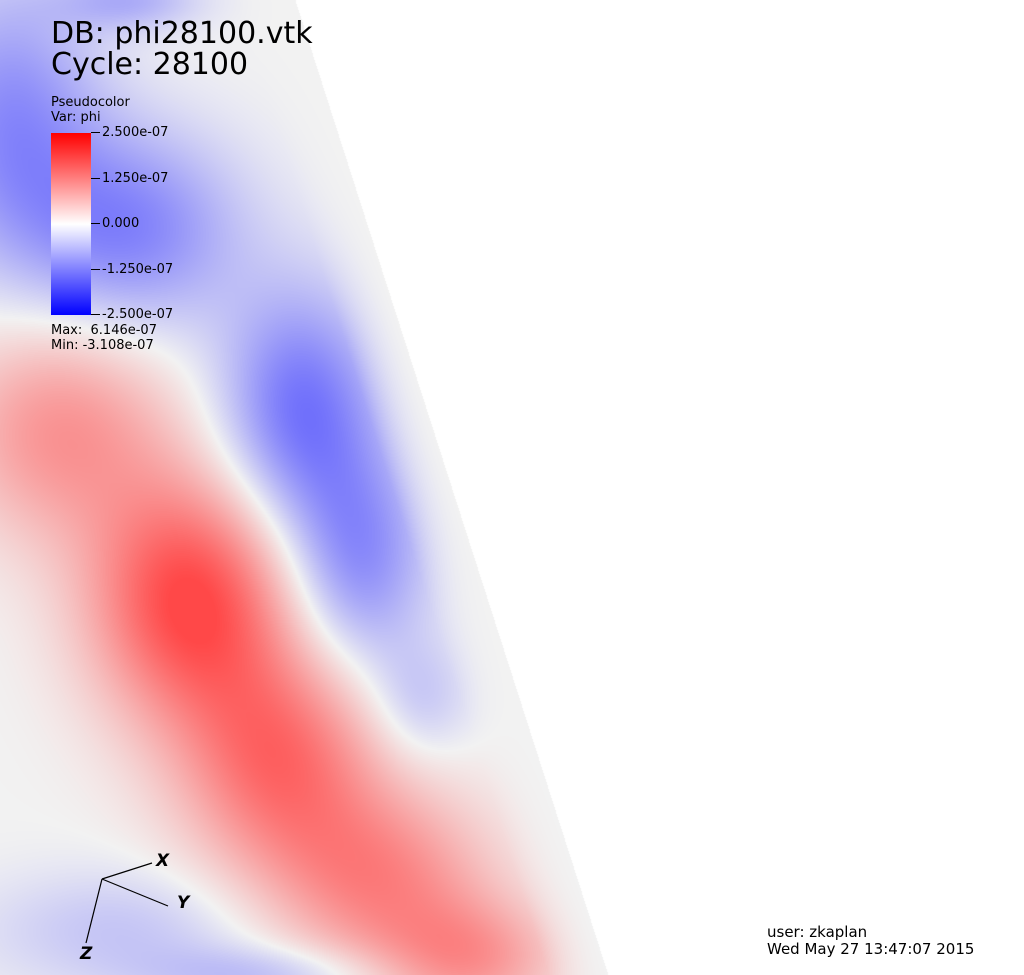 Image resolution: width=1024 pixels, height=975 pixels. I want to click on colorbar, so click(71, 224).